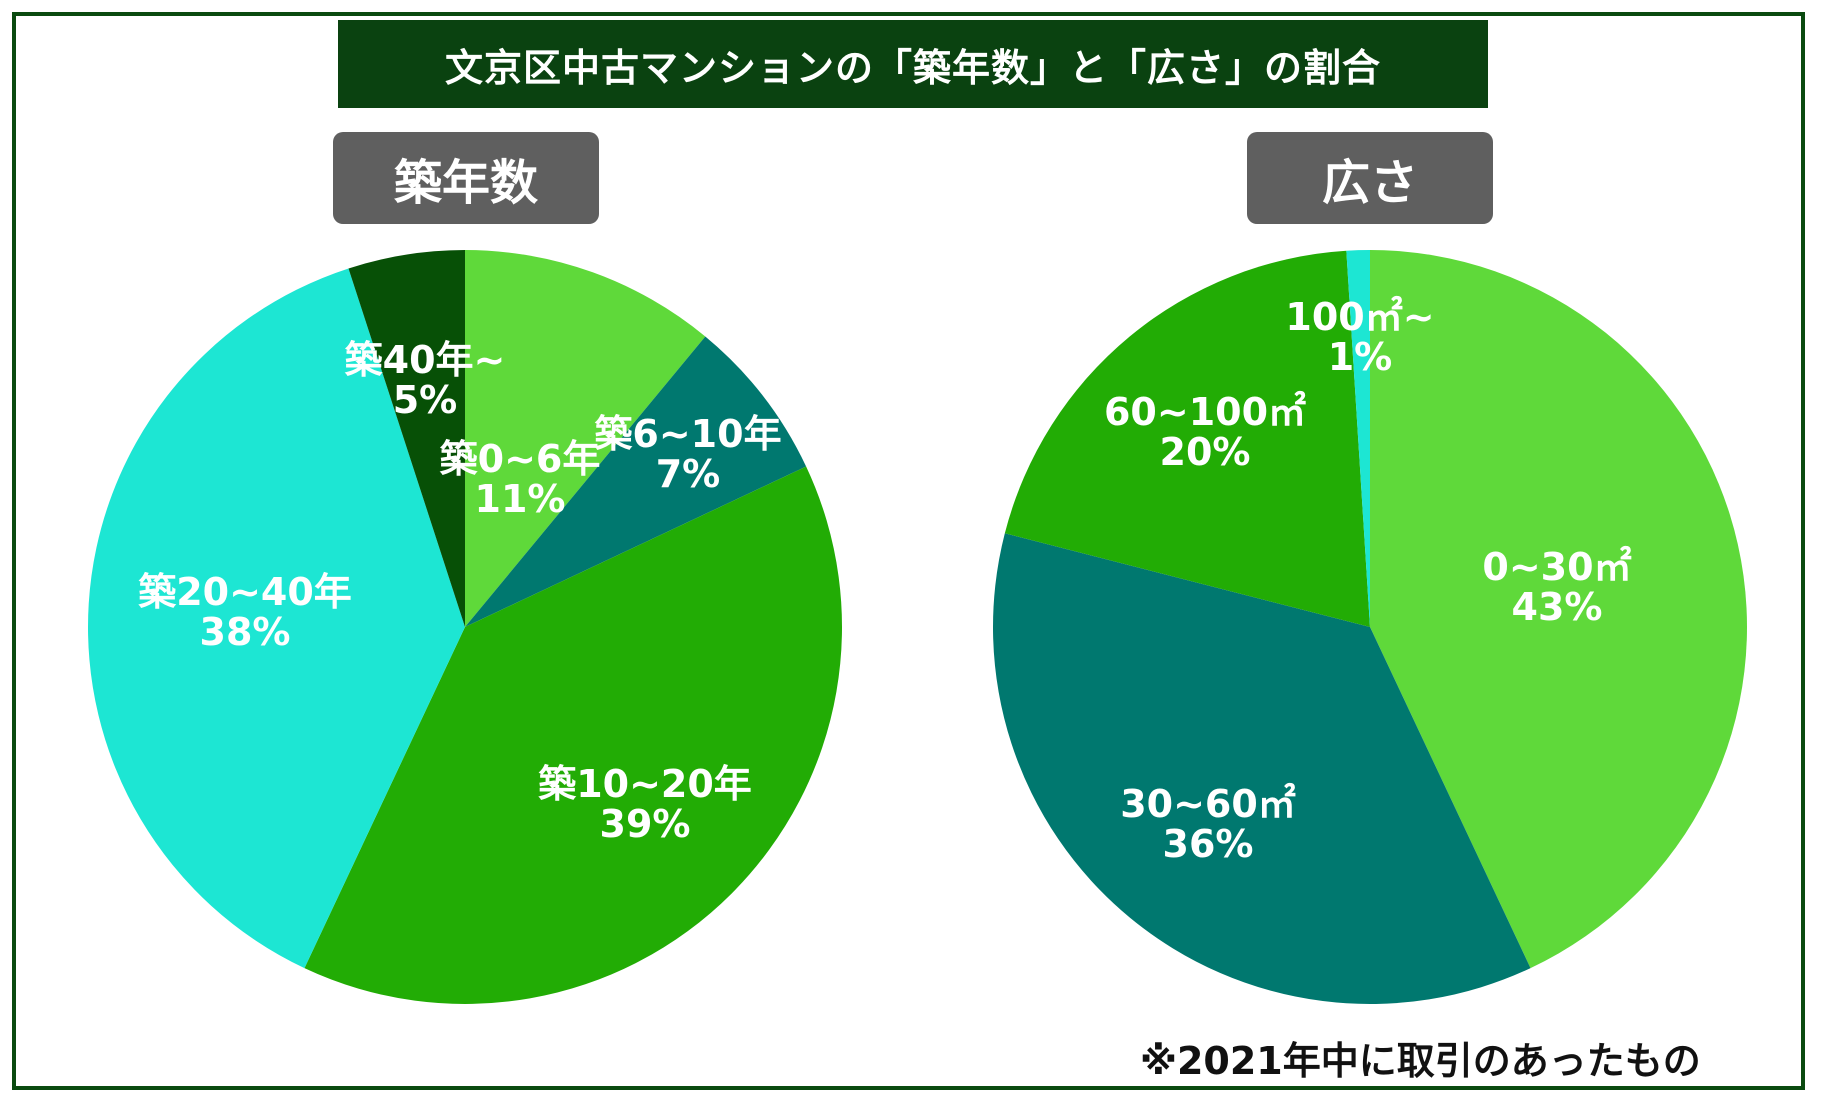 Image resolution: width=1823 pixels, height=1106 pixels. I want to click on slice-percent: 20%, so click(1205, 452).